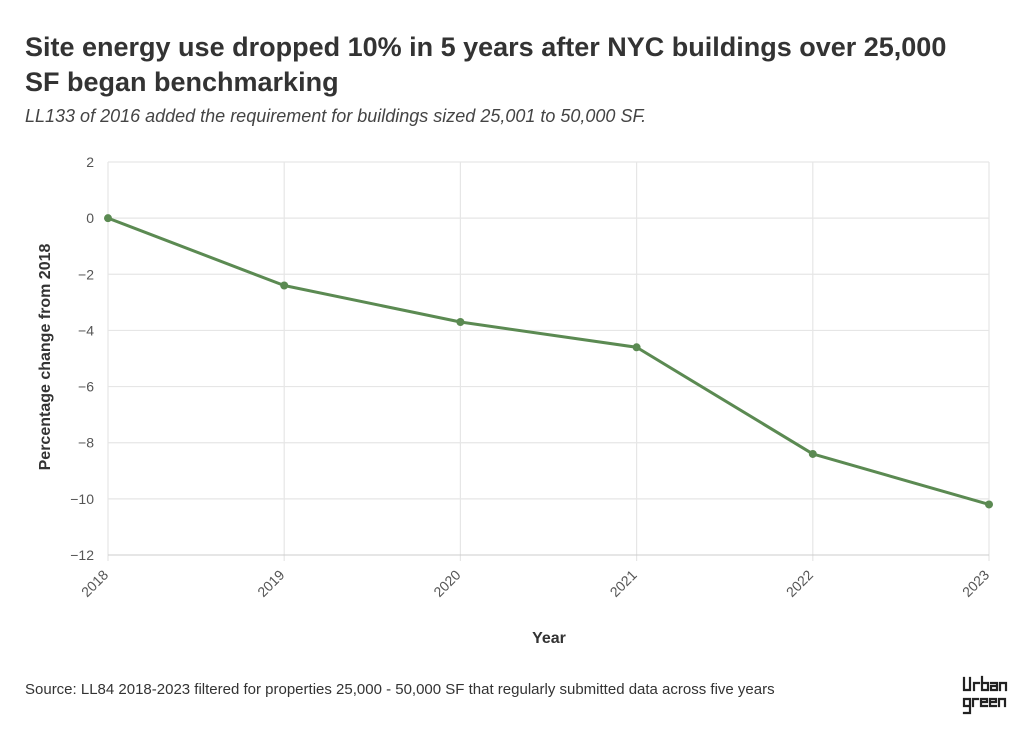 The height and width of the screenshot is (747, 1024). Describe the element at coordinates (535, 582) in the screenshot. I see `x-axis-ticks: 2018 2019 2020 2021 2022 2023` at that location.